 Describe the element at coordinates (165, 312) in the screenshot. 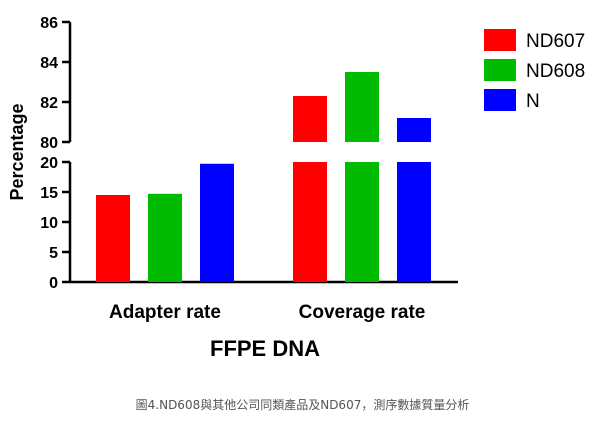

I see `x-category-label: Adapter rate` at that location.